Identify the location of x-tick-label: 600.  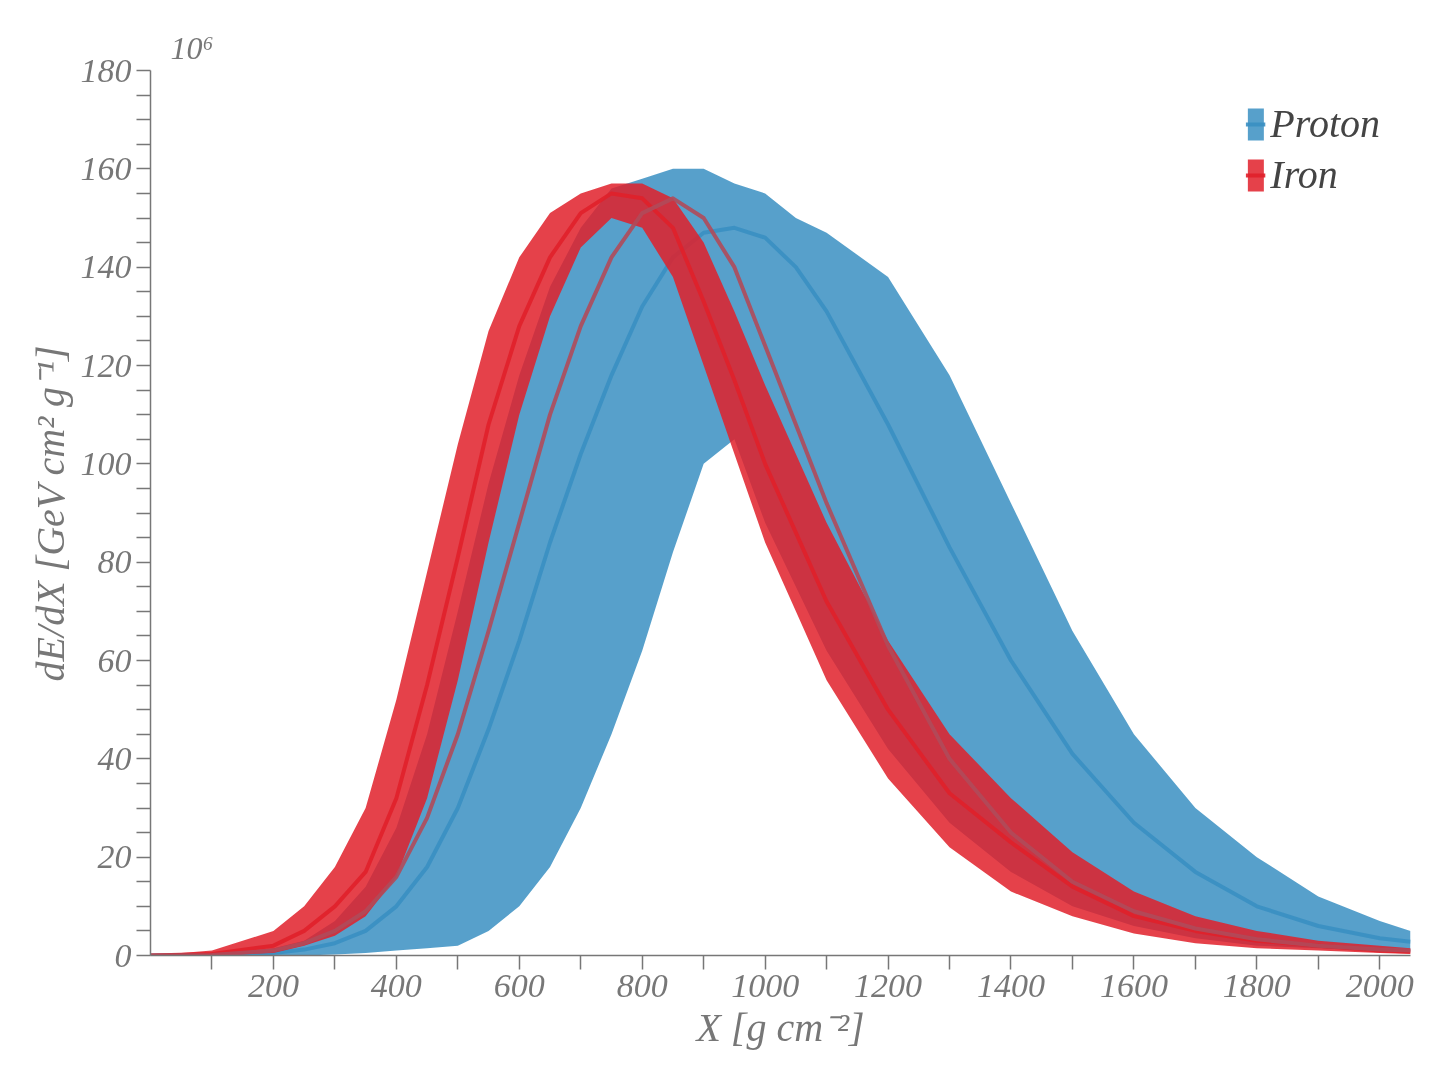
(519, 985).